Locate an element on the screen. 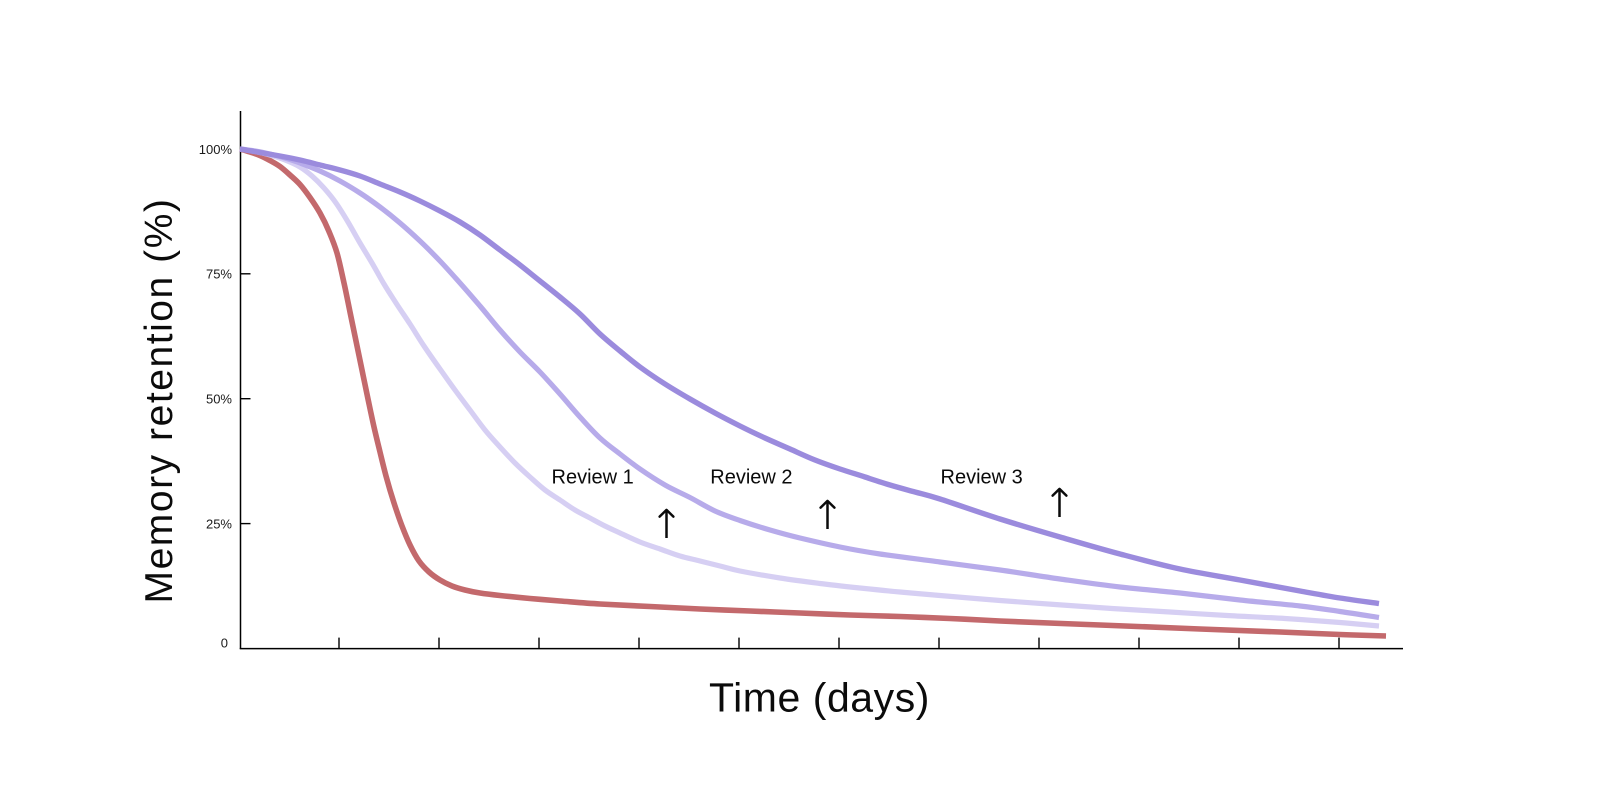 This screenshot has width=1600, height=800. svg-text: 25% is located at coordinates (219, 523).